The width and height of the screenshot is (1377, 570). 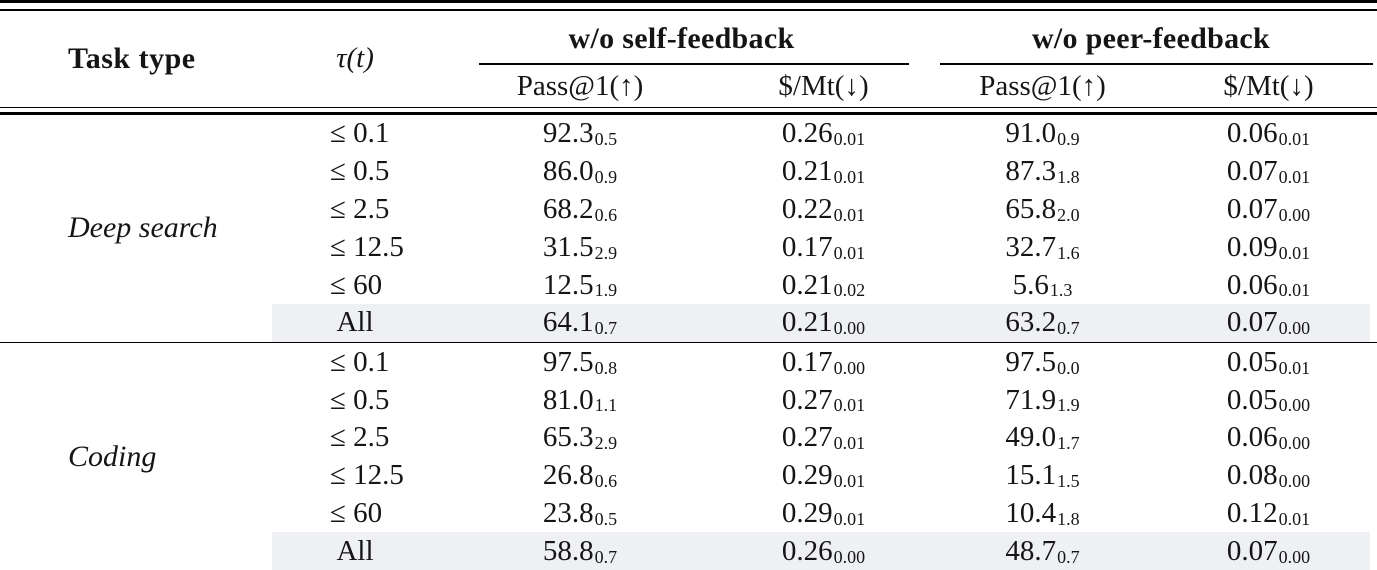 What do you see at coordinates (1042, 172) in the screenshot?
I see `value-cell-2: 87.3 1.8` at bounding box center [1042, 172].